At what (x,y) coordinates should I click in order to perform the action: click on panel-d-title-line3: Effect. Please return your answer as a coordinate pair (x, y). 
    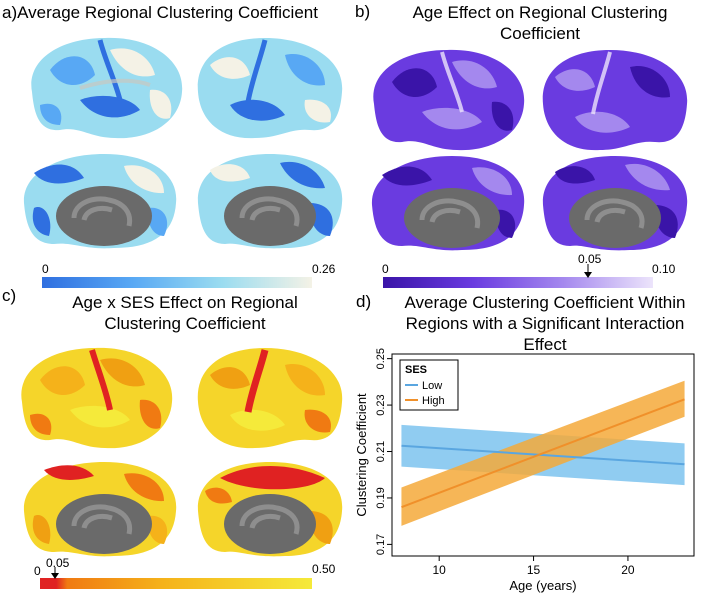
    Looking at the image, I should click on (545, 344).